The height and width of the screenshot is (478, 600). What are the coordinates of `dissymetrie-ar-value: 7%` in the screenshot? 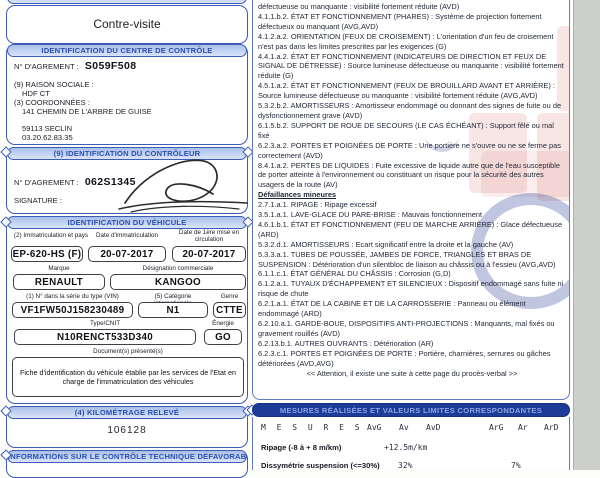 It's located at (516, 465).